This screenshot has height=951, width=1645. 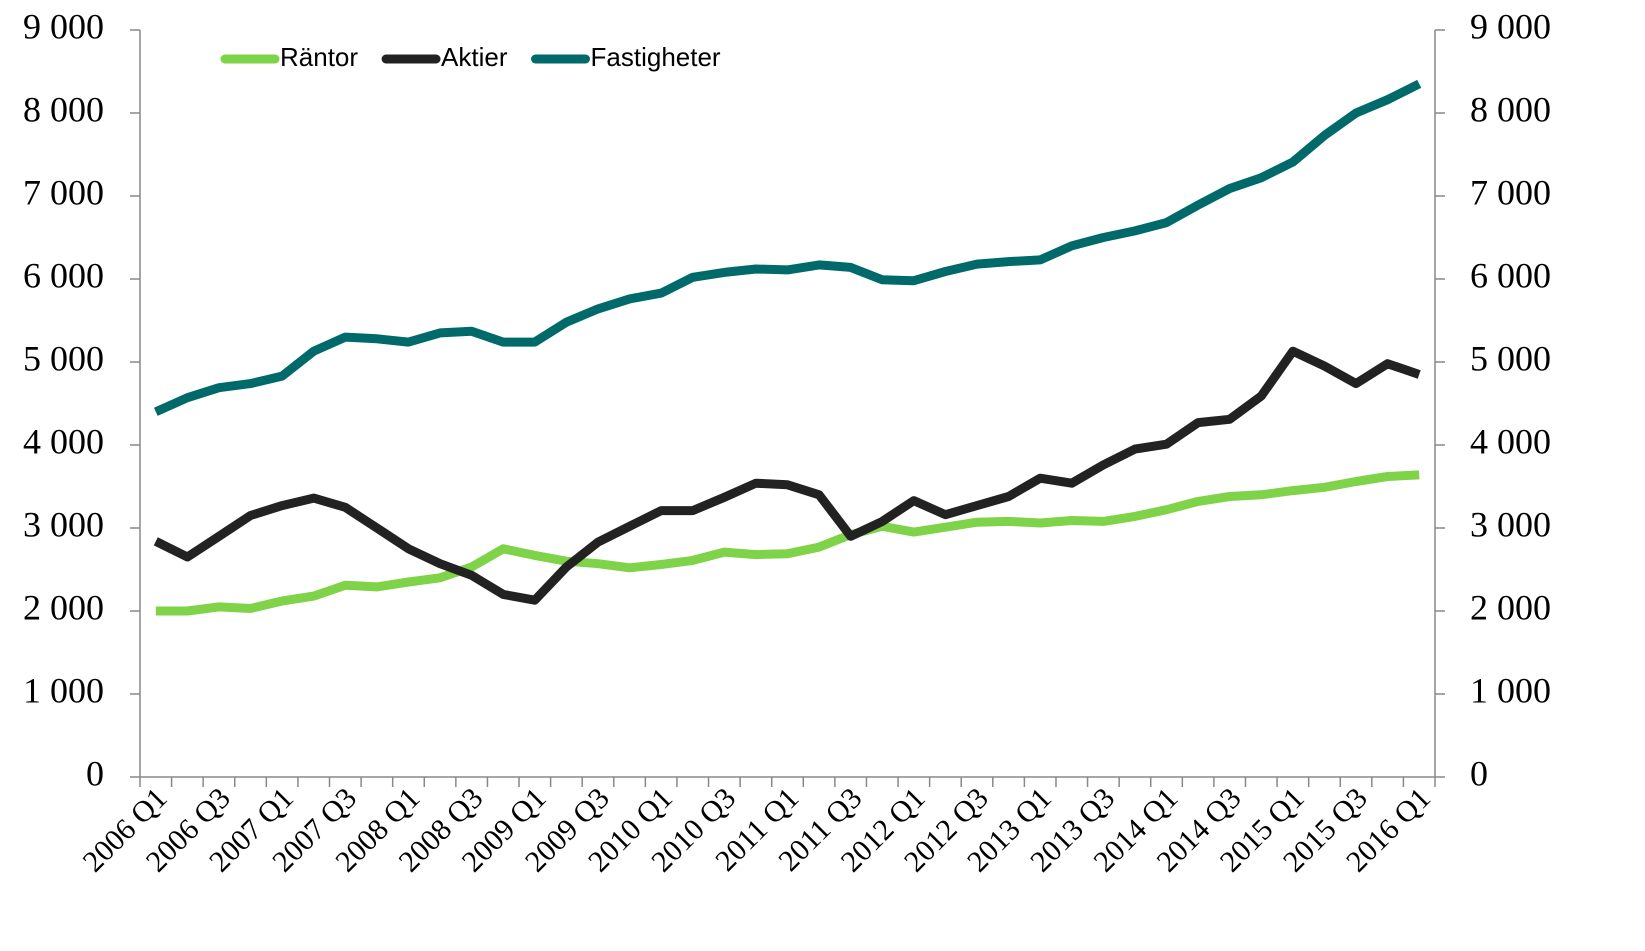 I want to click on y-tick-label: 9 000, so click(x=63, y=26).